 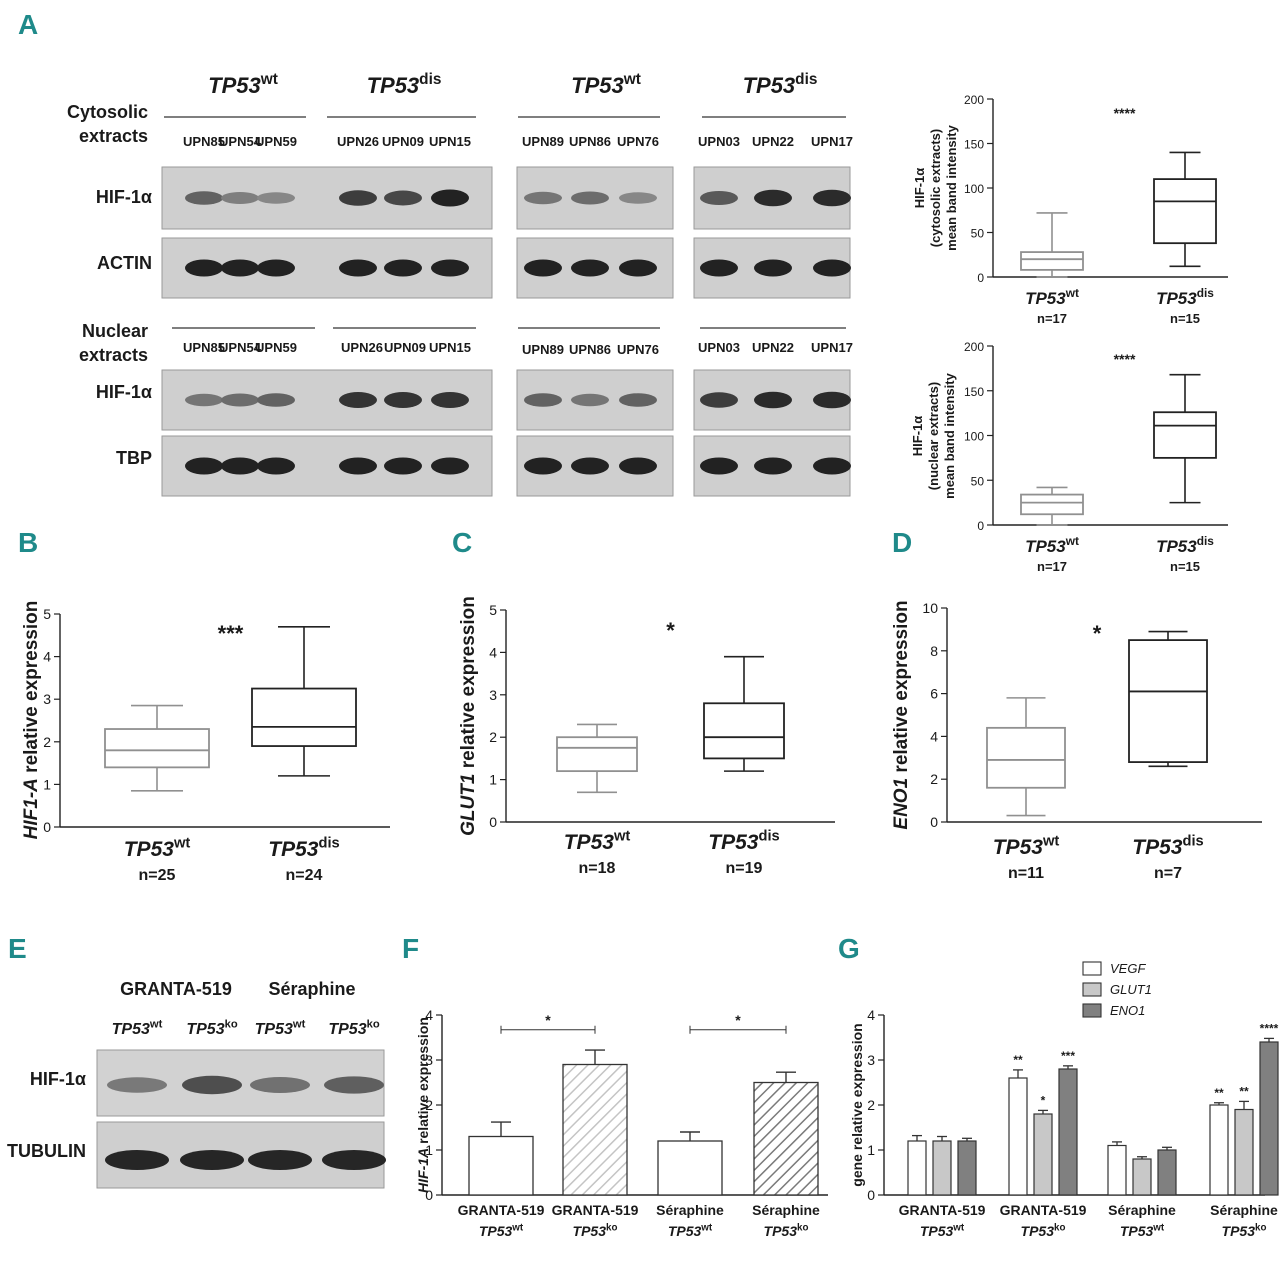 I want to click on x-category-sublabel: TP53wt, so click(x=1142, y=1230).